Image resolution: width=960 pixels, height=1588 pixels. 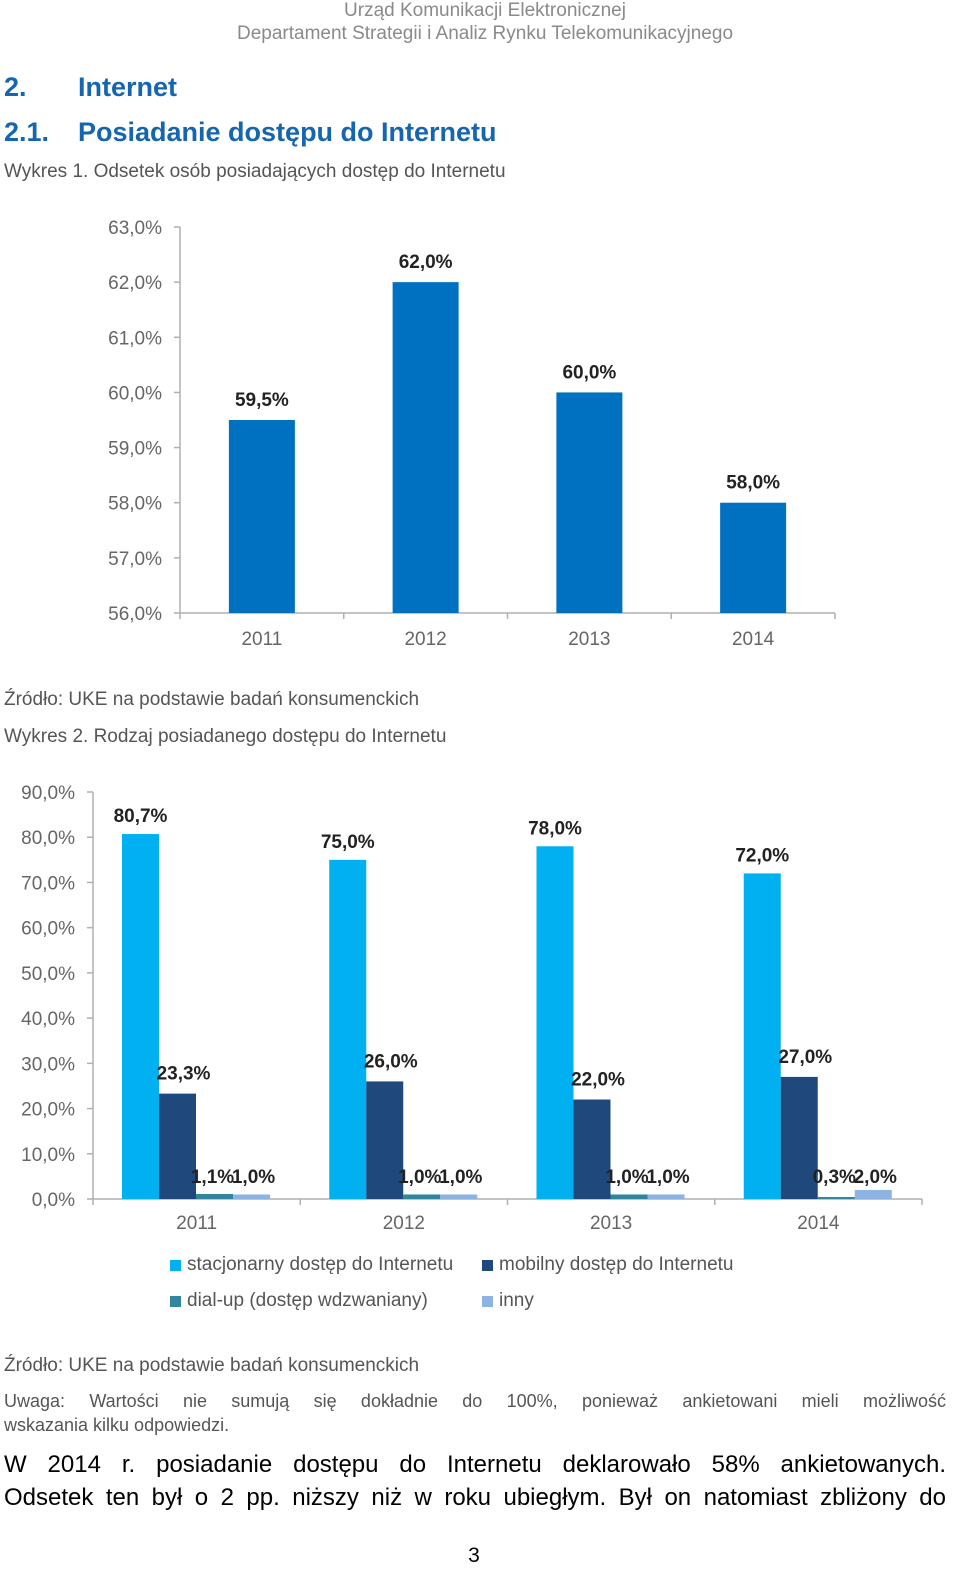 I want to click on legend-item-stacjonarny: stacjonarny dostęp do Internetu, so click(x=311, y=1265).